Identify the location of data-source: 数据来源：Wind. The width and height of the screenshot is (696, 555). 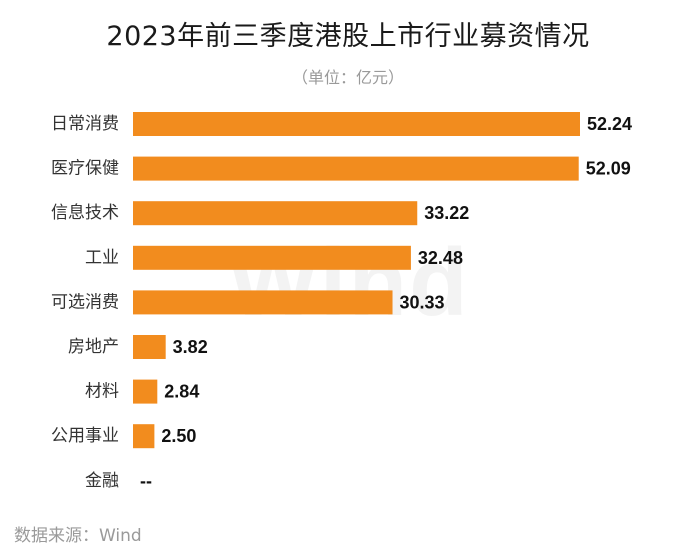
(78, 536).